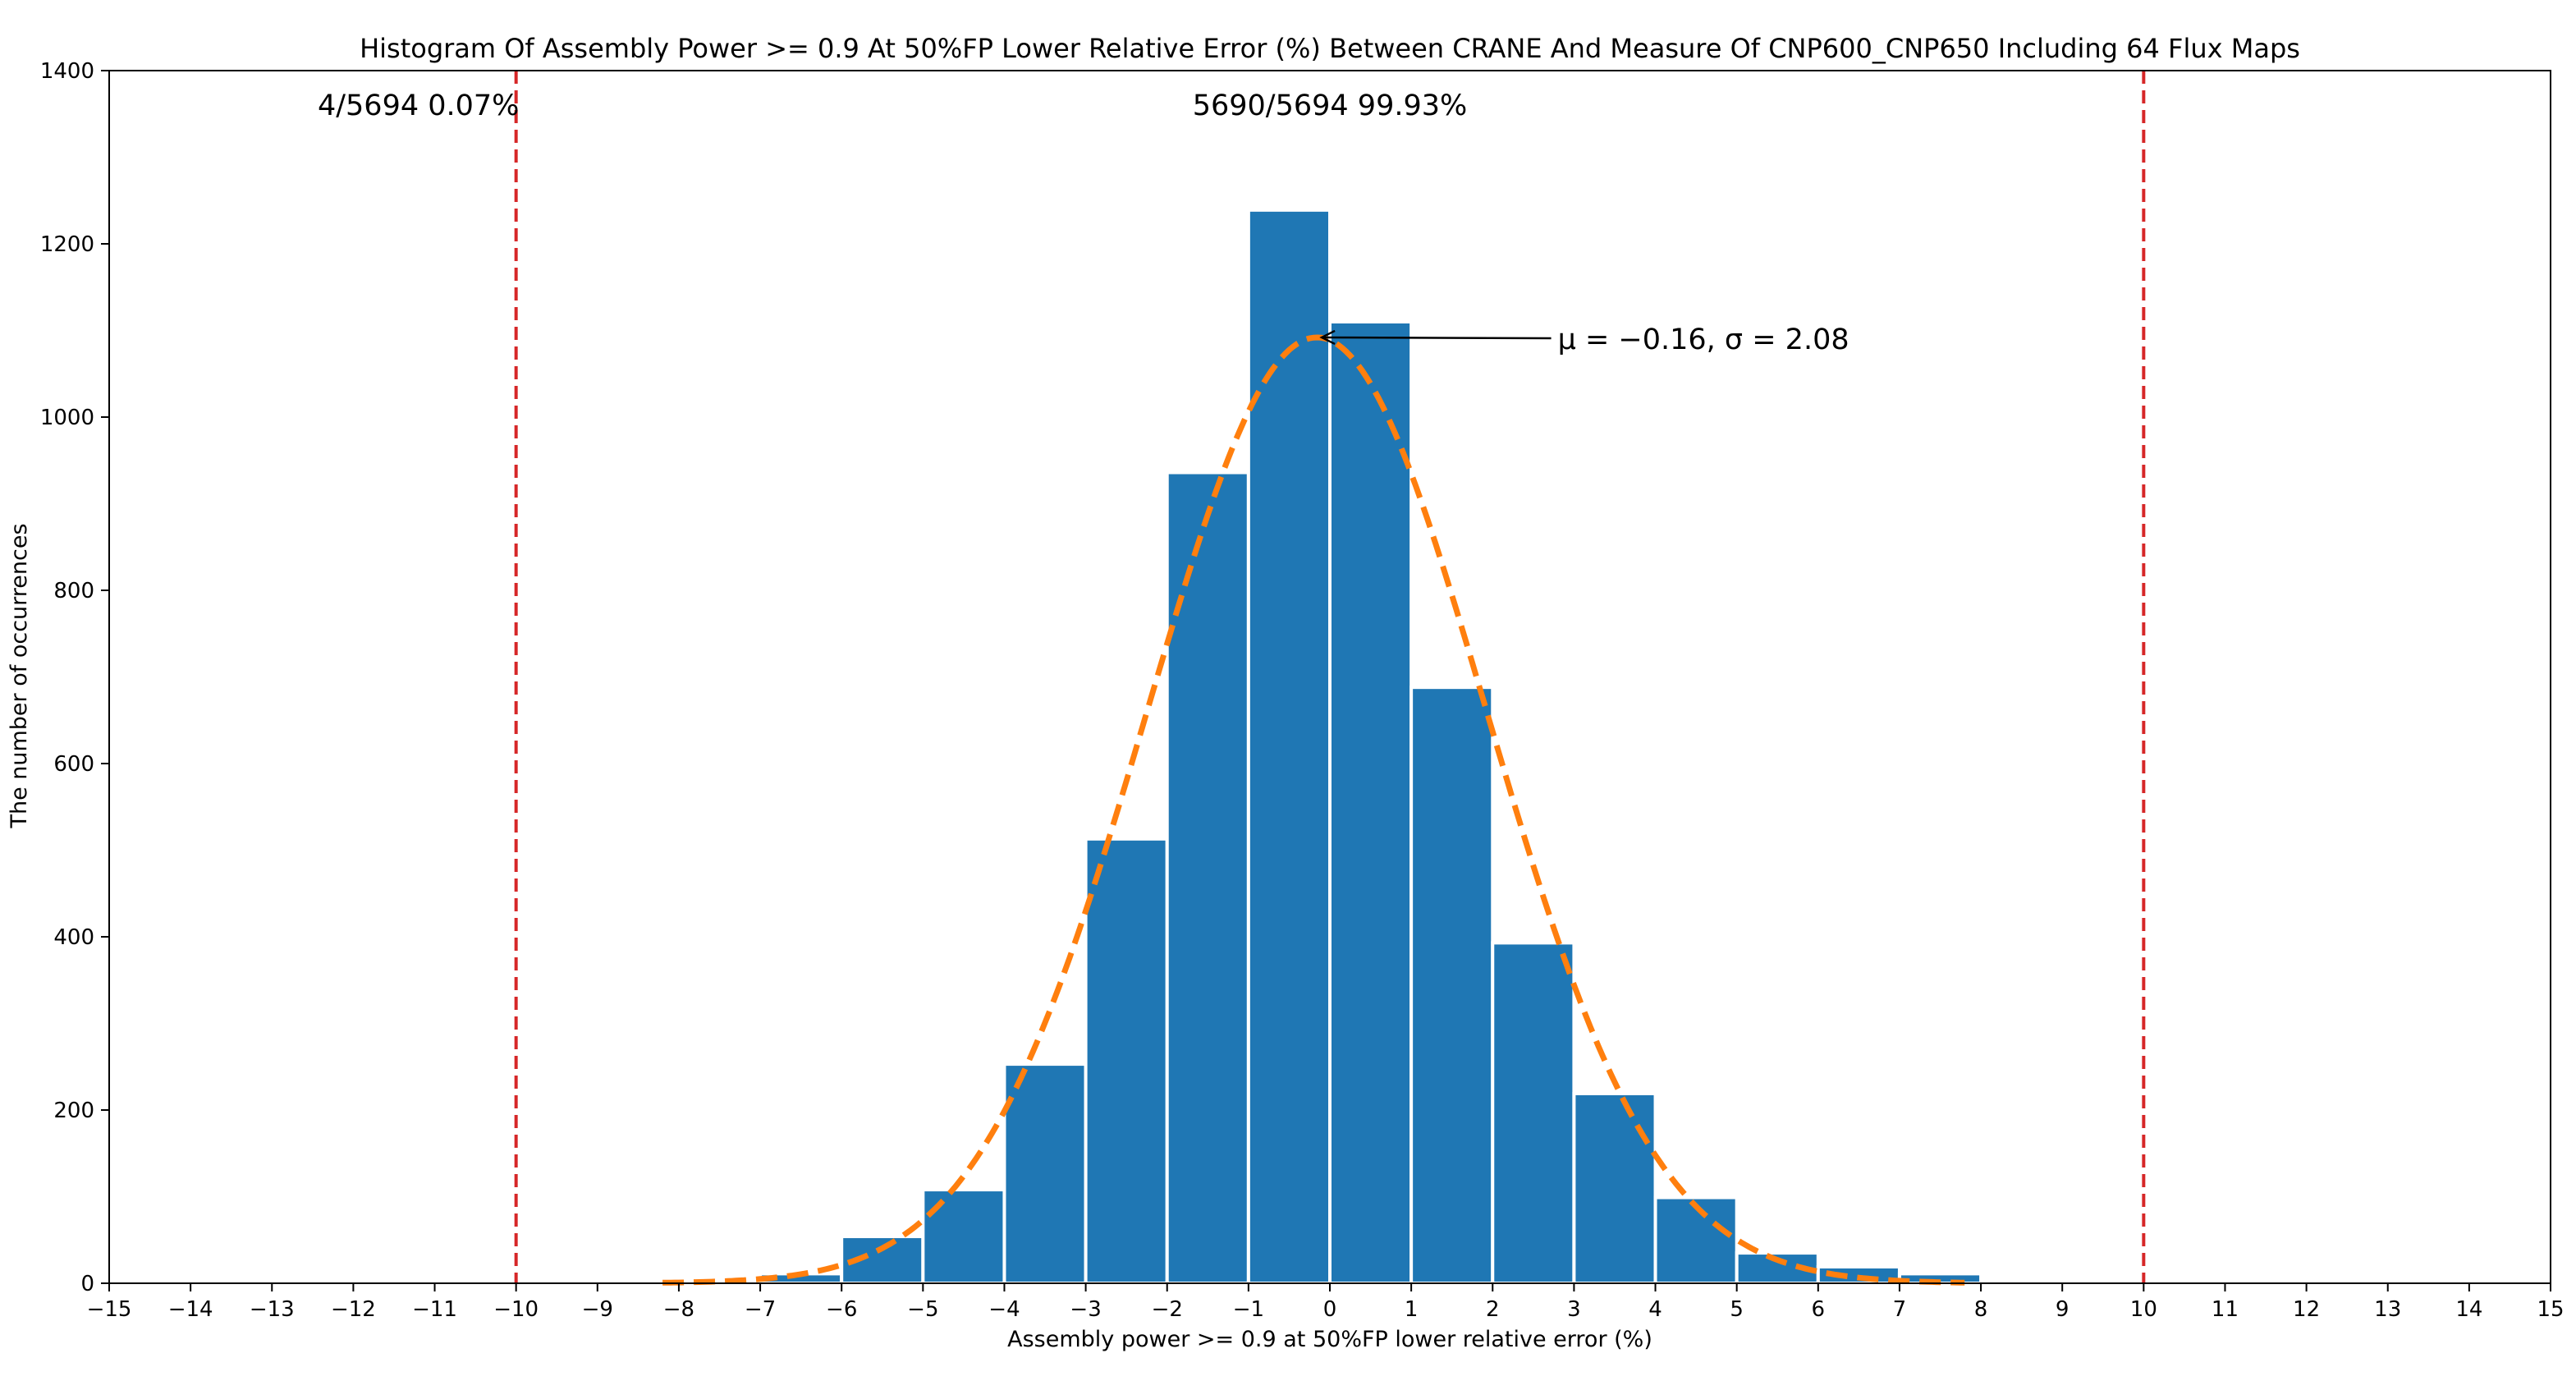  What do you see at coordinates (19, 675) in the screenshot?
I see `y-axis-label: The number of occurrences` at bounding box center [19, 675].